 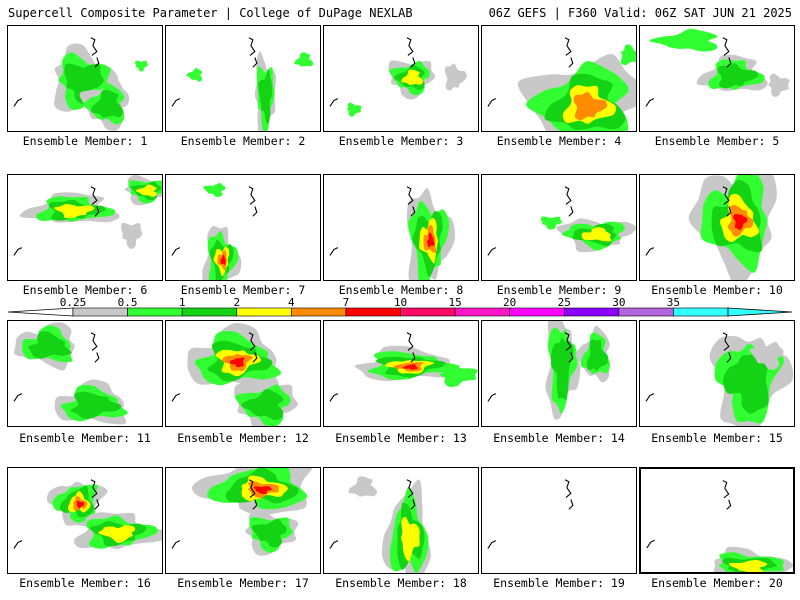 I want to click on scp-contour-gray, so click(x=363, y=486).